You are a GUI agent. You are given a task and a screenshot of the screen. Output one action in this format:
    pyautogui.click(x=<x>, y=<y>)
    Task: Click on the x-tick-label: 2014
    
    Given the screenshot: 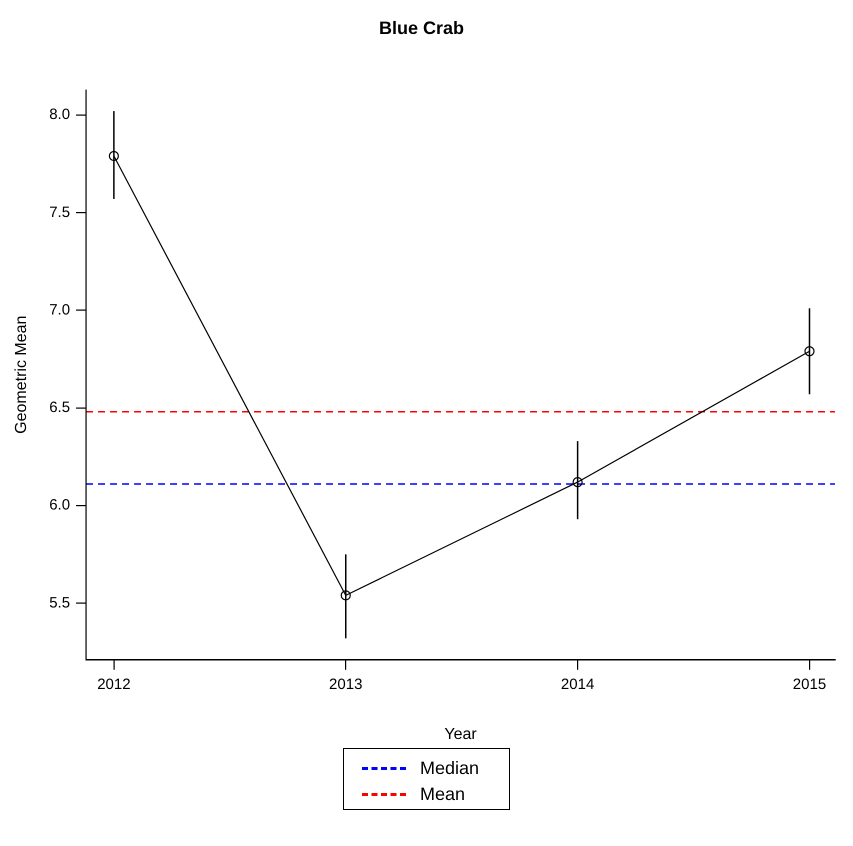 What is the action you would take?
    pyautogui.click(x=577, y=684)
    